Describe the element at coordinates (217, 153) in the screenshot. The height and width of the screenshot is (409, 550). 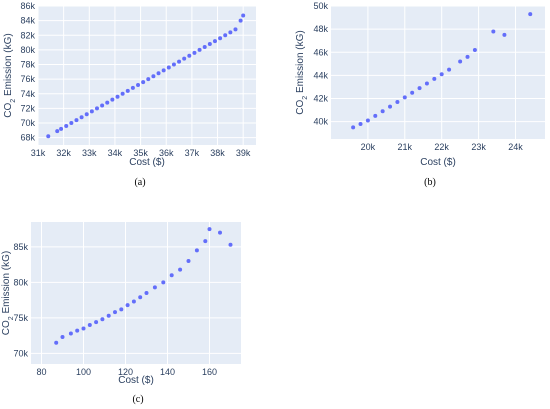
I see `x-tick-label: 38k` at that location.